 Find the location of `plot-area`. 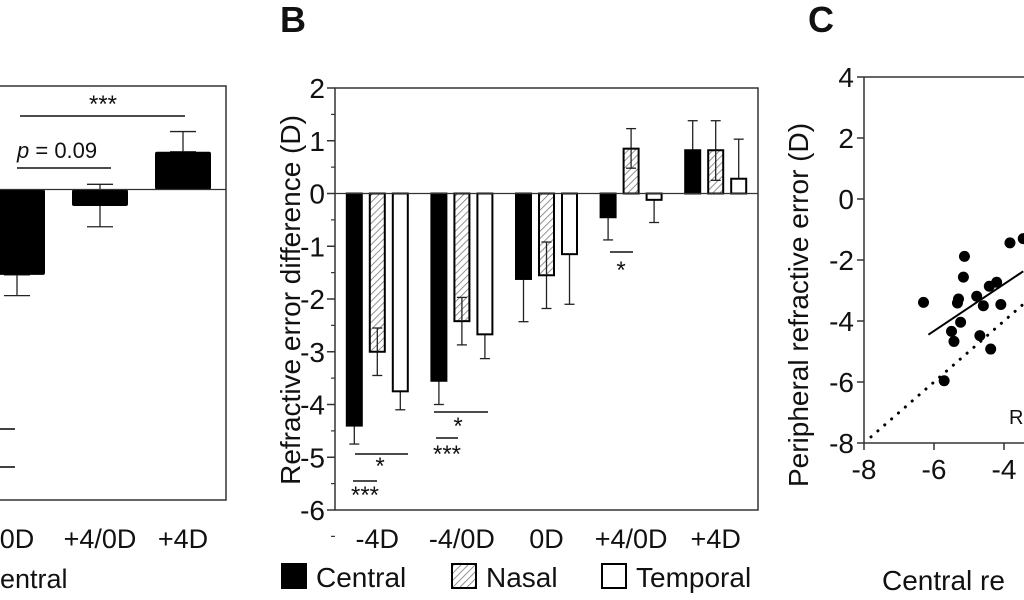

plot-area is located at coordinates (946, 336).